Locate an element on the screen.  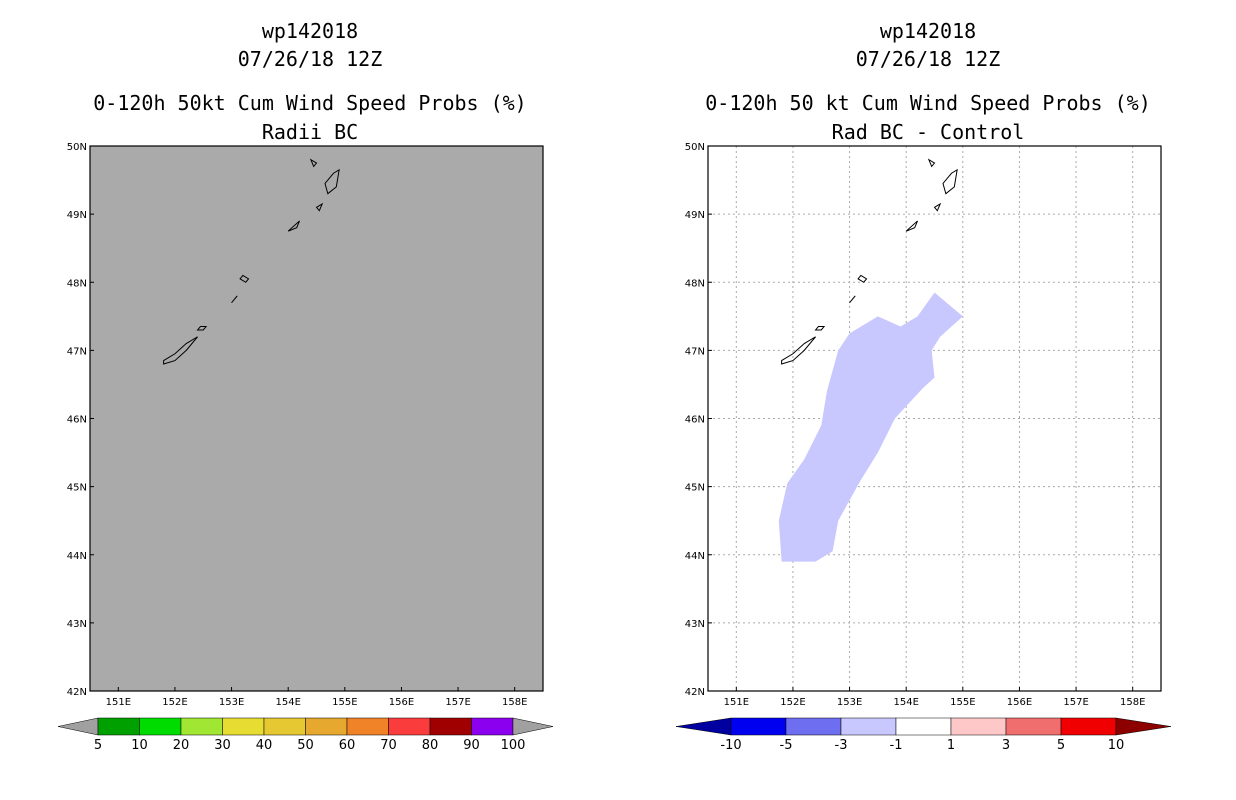
right-y-tick-label: 47N is located at coordinates (695, 351).